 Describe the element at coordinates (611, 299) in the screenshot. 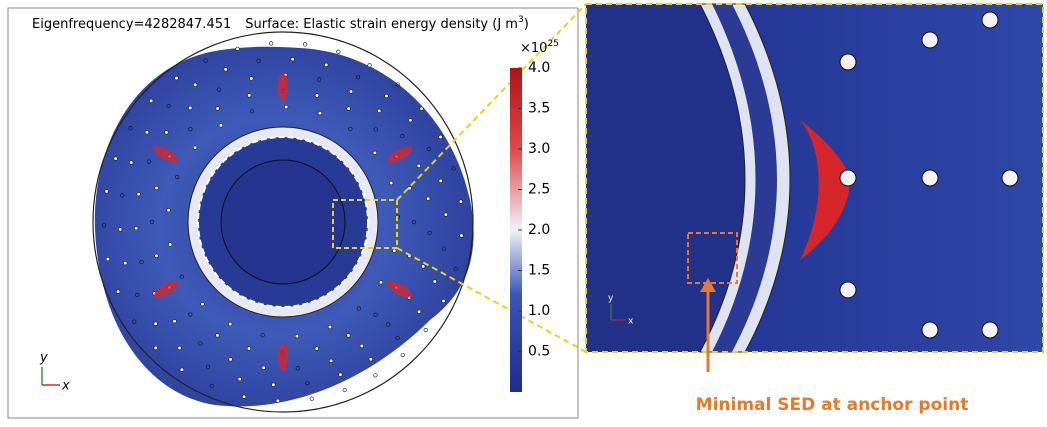

I see `axis-label: y` at that location.